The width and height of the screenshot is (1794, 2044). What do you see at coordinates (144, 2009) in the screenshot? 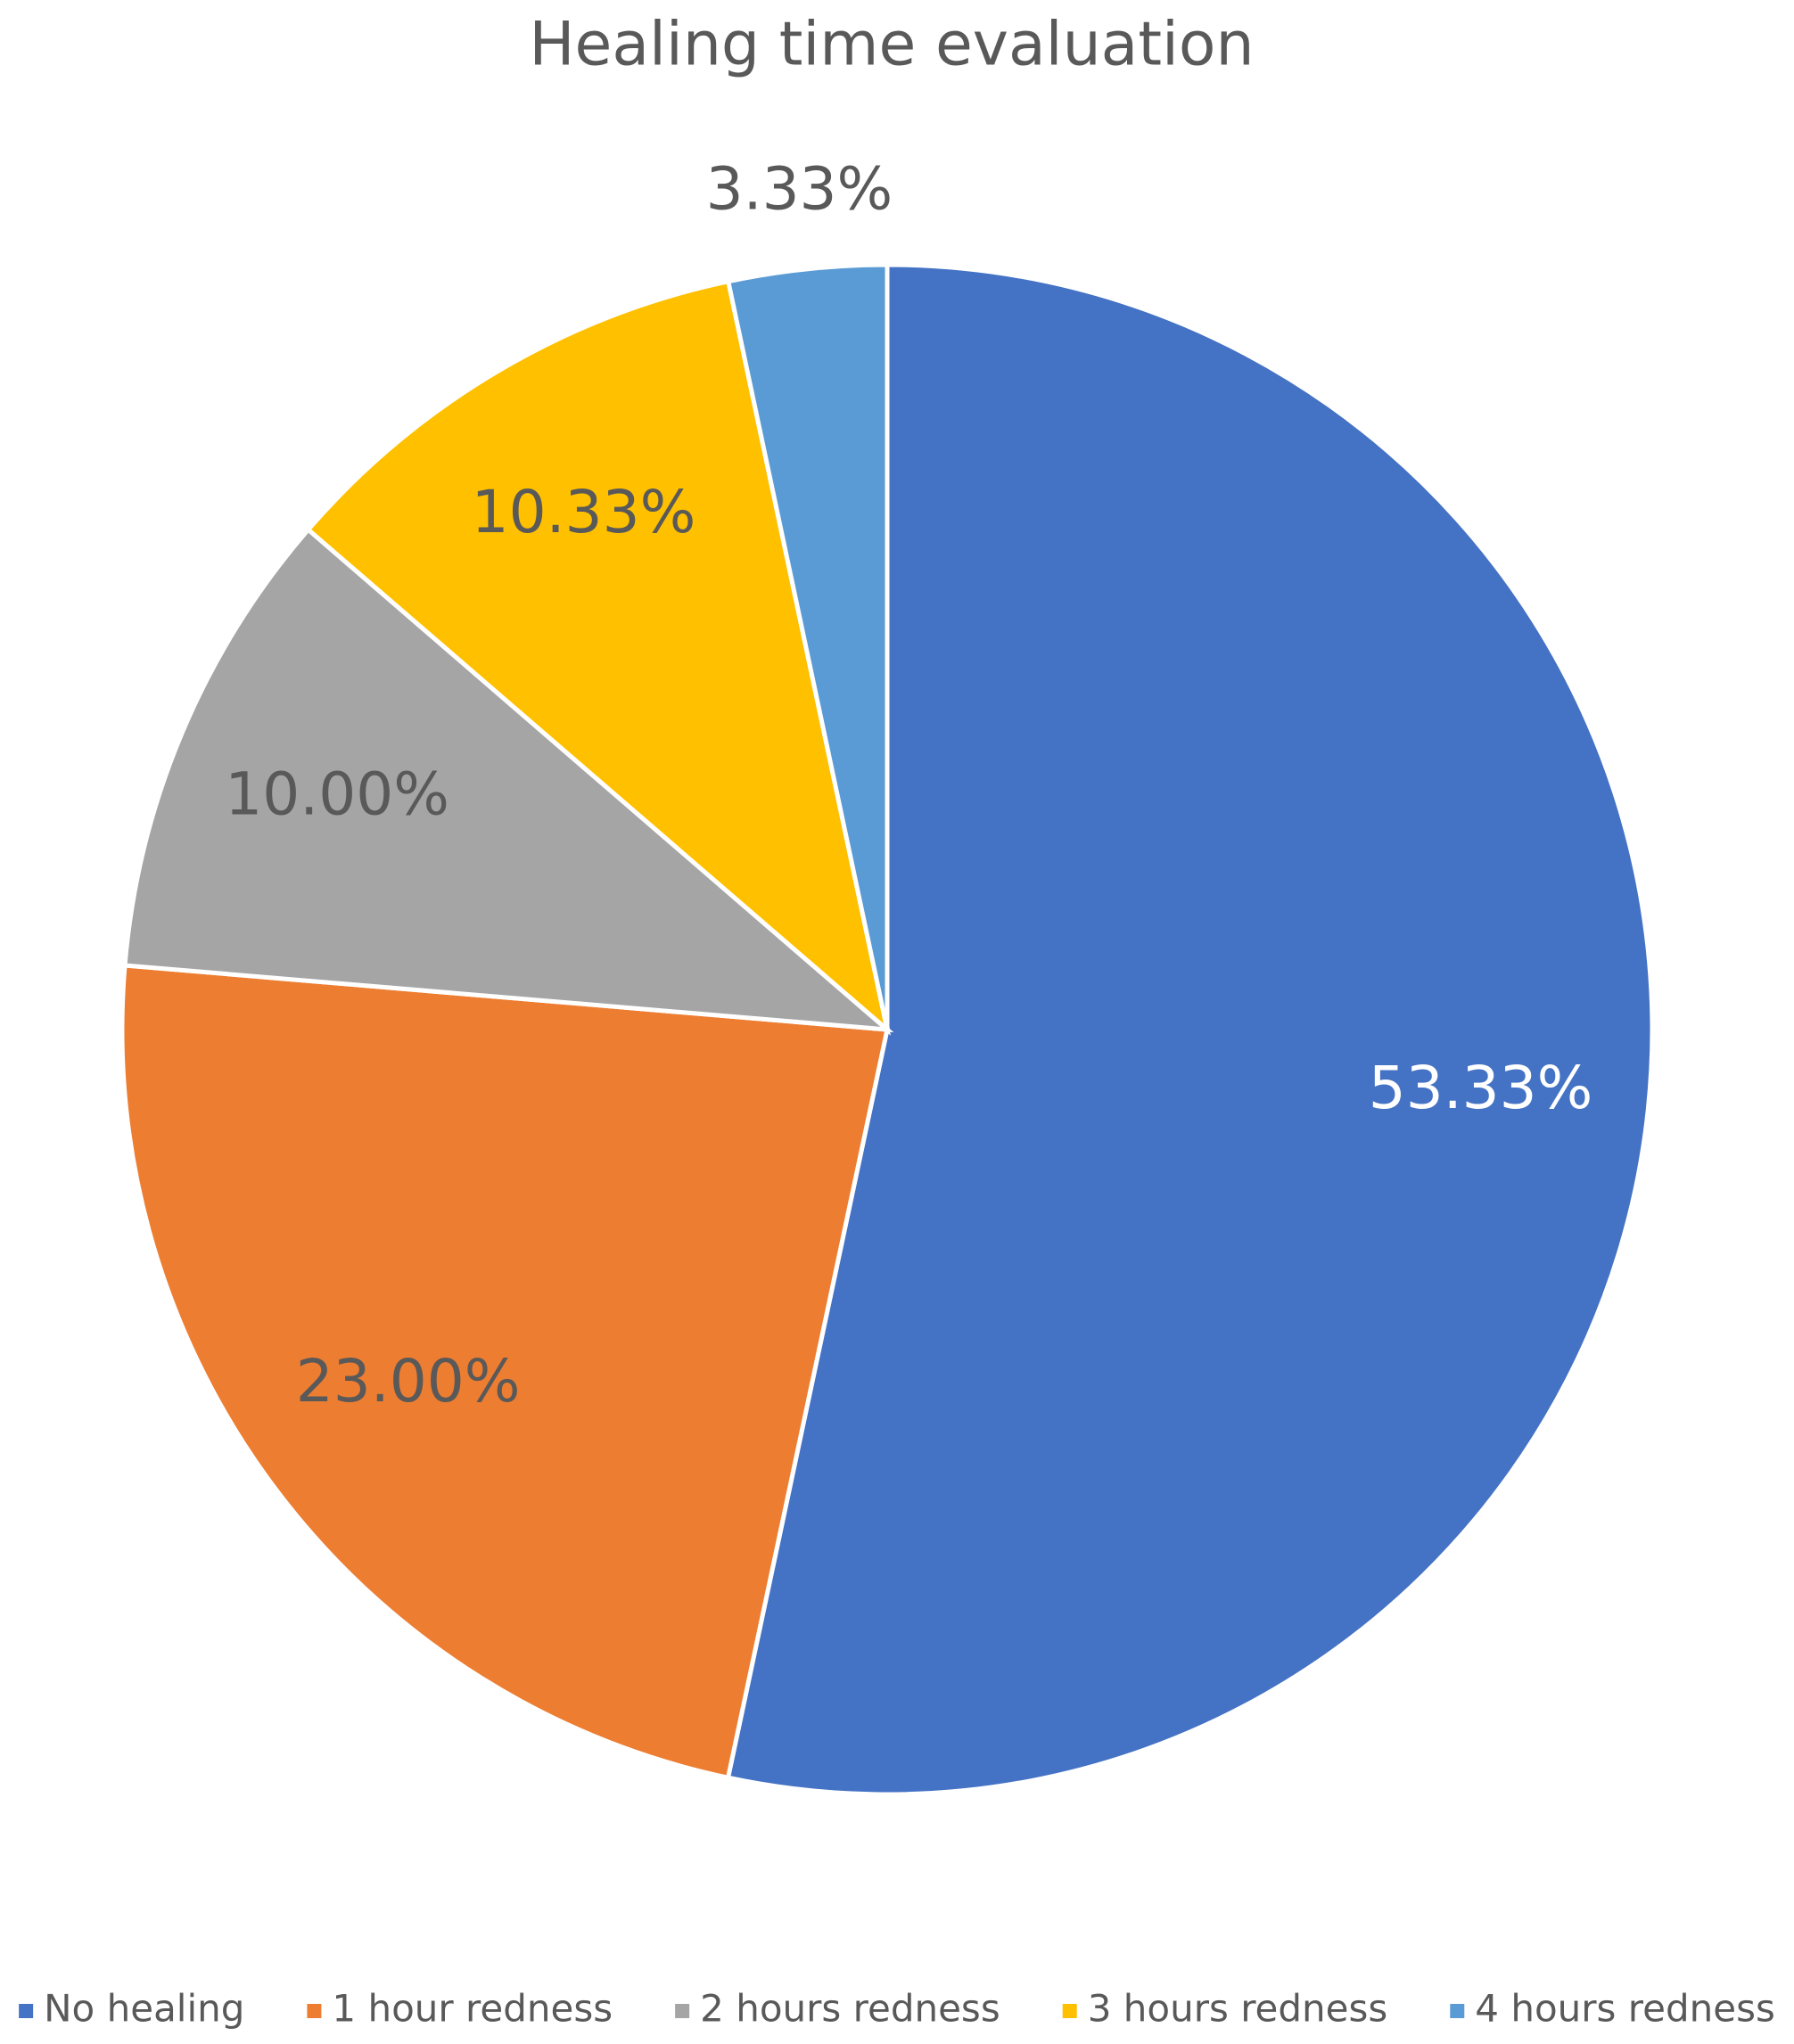
I see `legend-label: No healing` at bounding box center [144, 2009].